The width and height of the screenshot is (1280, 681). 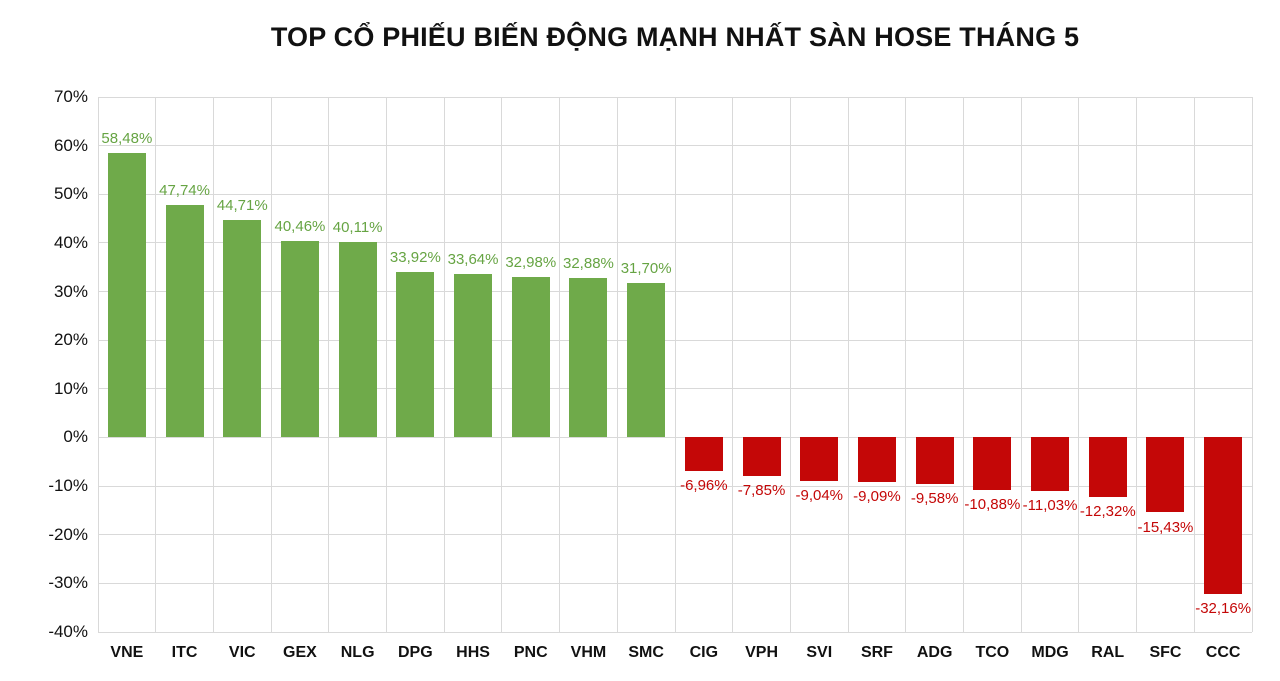 I want to click on y-tick-label: 10%, so click(x=70, y=388).